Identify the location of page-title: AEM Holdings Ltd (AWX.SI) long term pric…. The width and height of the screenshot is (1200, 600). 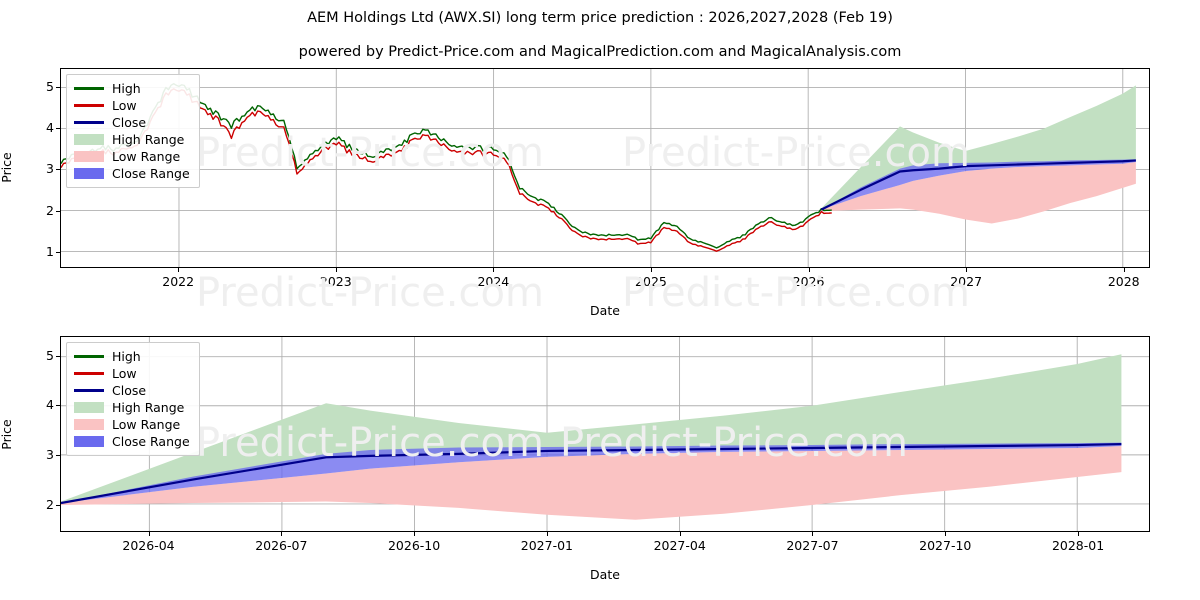
(600, 18).